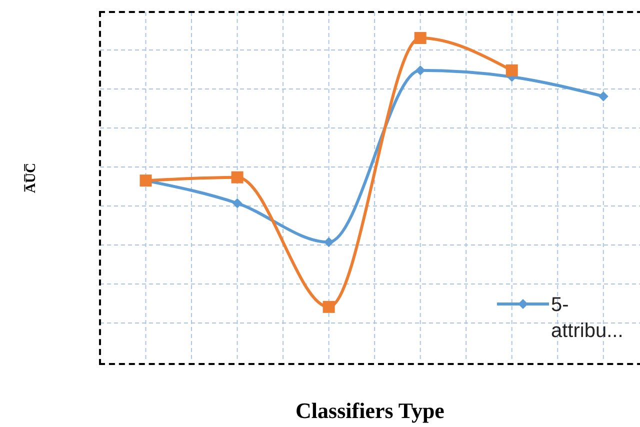 Image resolution: width=640 pixels, height=427 pixels. What do you see at coordinates (32, 179) in the screenshot?
I see `y-axis-title: A̅U̅C̅` at bounding box center [32, 179].